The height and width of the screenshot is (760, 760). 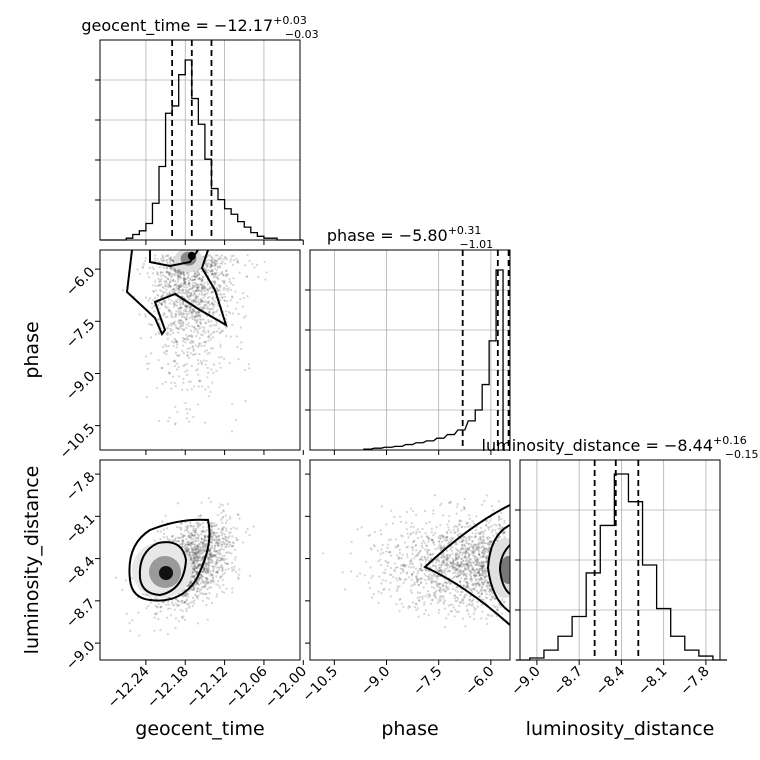 What do you see at coordinates (621, 567) in the screenshot?
I see `histogram-step-line` at bounding box center [621, 567].